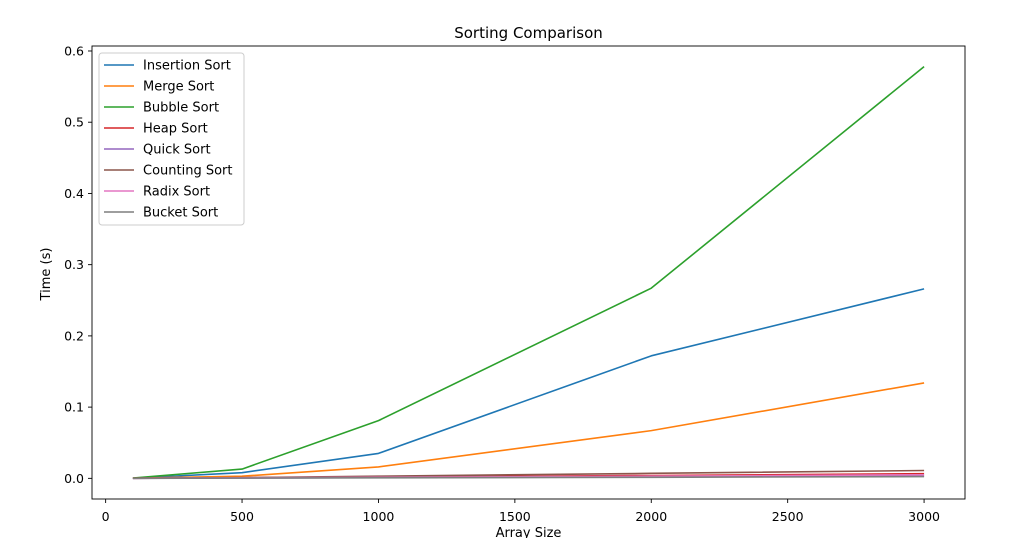 This screenshot has height=538, width=1034. I want to click on legend-label: Radix Sort, so click(176, 192).